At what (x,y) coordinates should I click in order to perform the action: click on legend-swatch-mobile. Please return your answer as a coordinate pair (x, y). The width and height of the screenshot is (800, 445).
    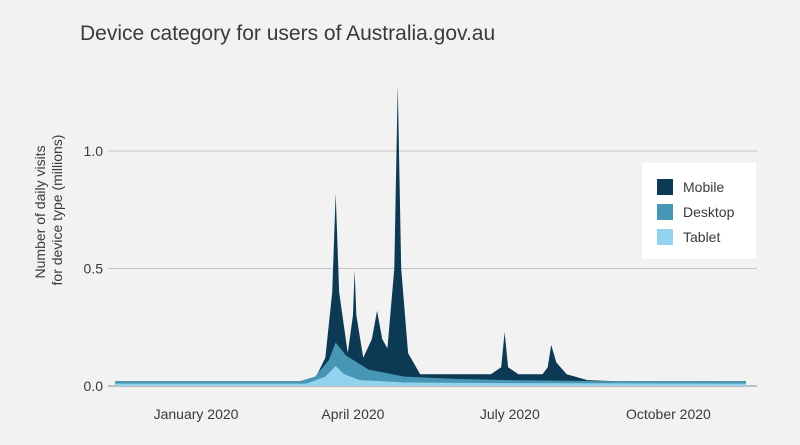
    Looking at the image, I should click on (665, 187).